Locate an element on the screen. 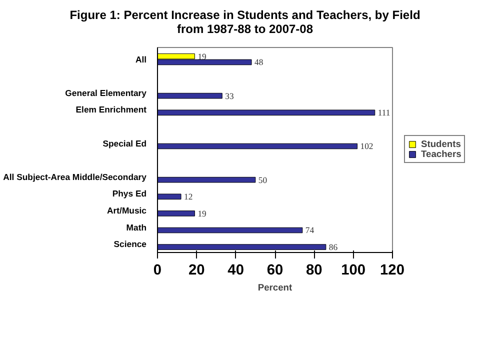 The image size is (500, 340). x-tick-label: 20 is located at coordinates (196, 270).